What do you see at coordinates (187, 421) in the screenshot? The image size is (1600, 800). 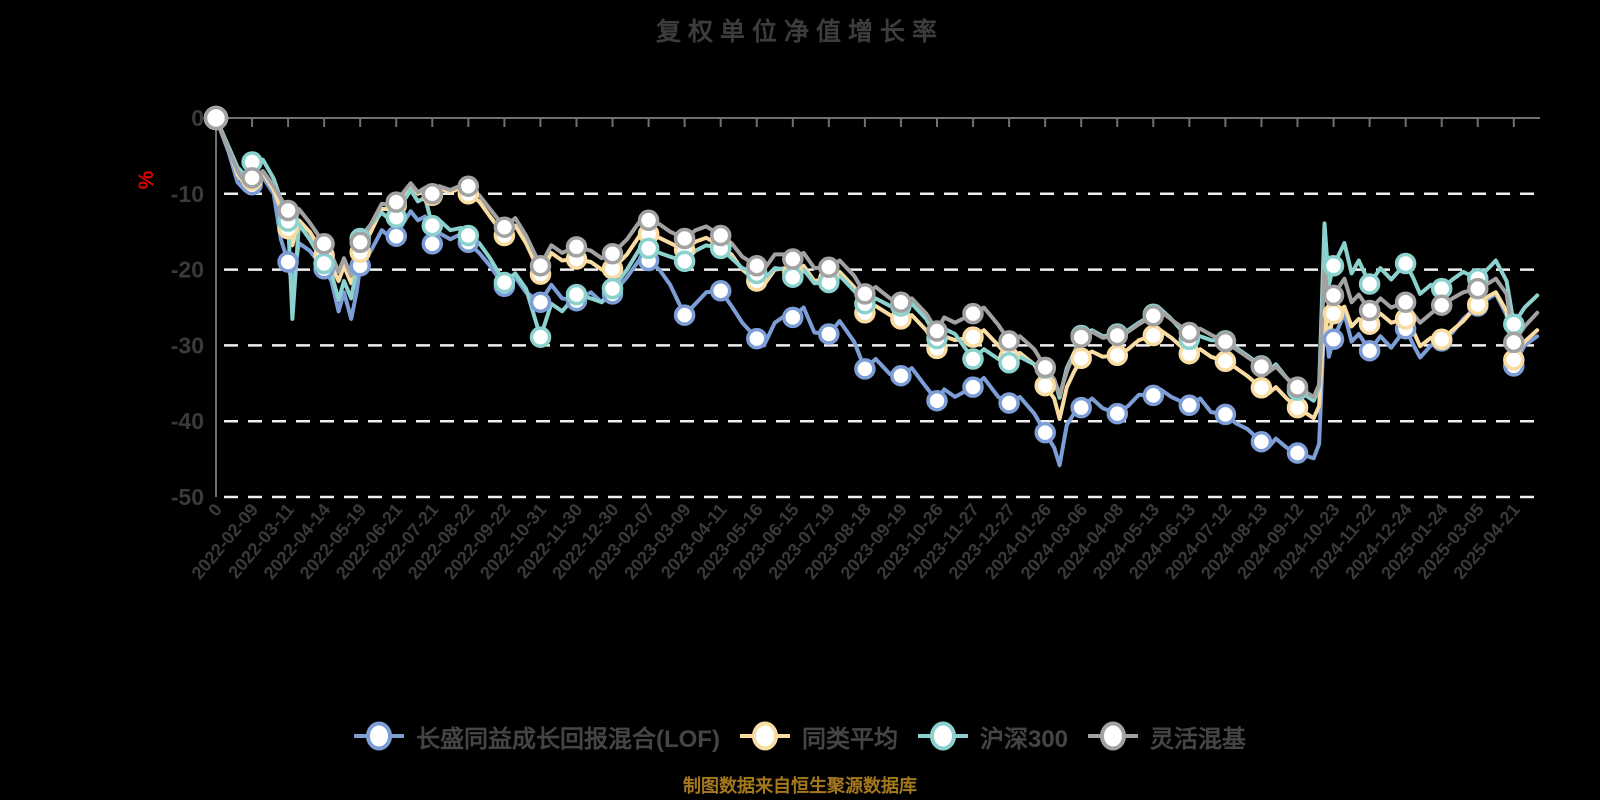 I see `y-tick-label: -40` at bounding box center [187, 421].